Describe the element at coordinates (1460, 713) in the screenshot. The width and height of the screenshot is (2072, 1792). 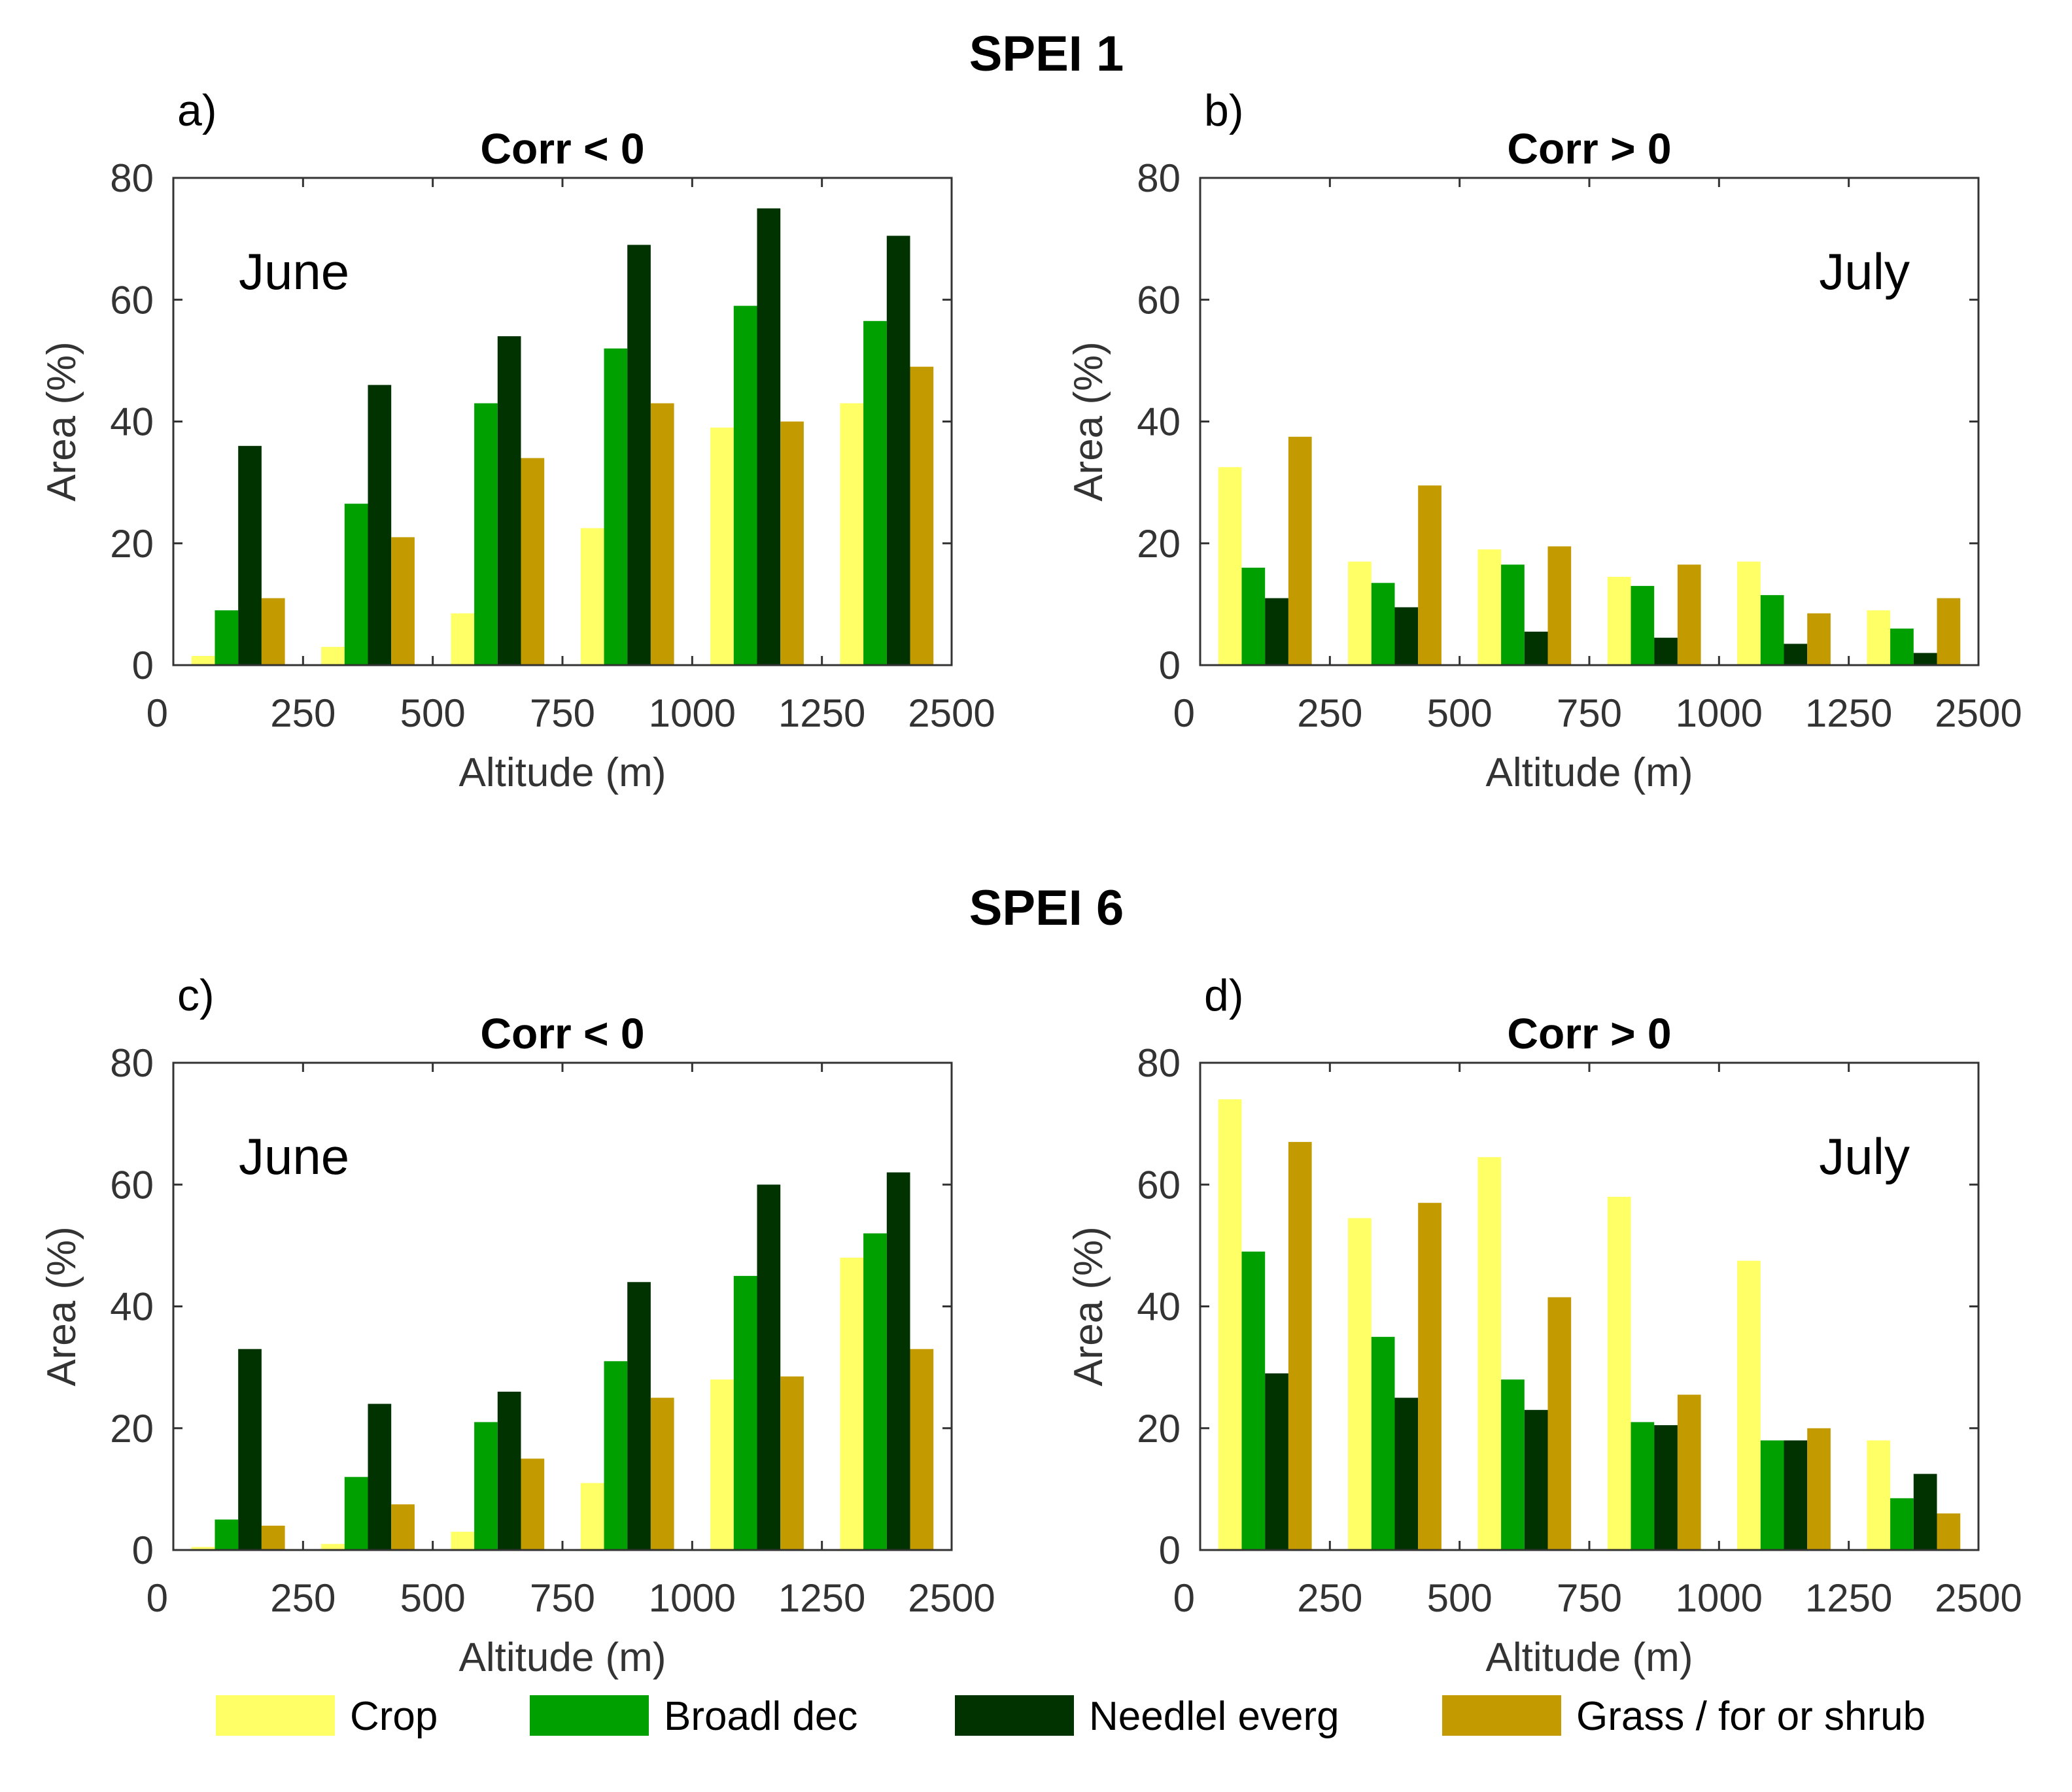
I see `xtick-label: 500` at that location.